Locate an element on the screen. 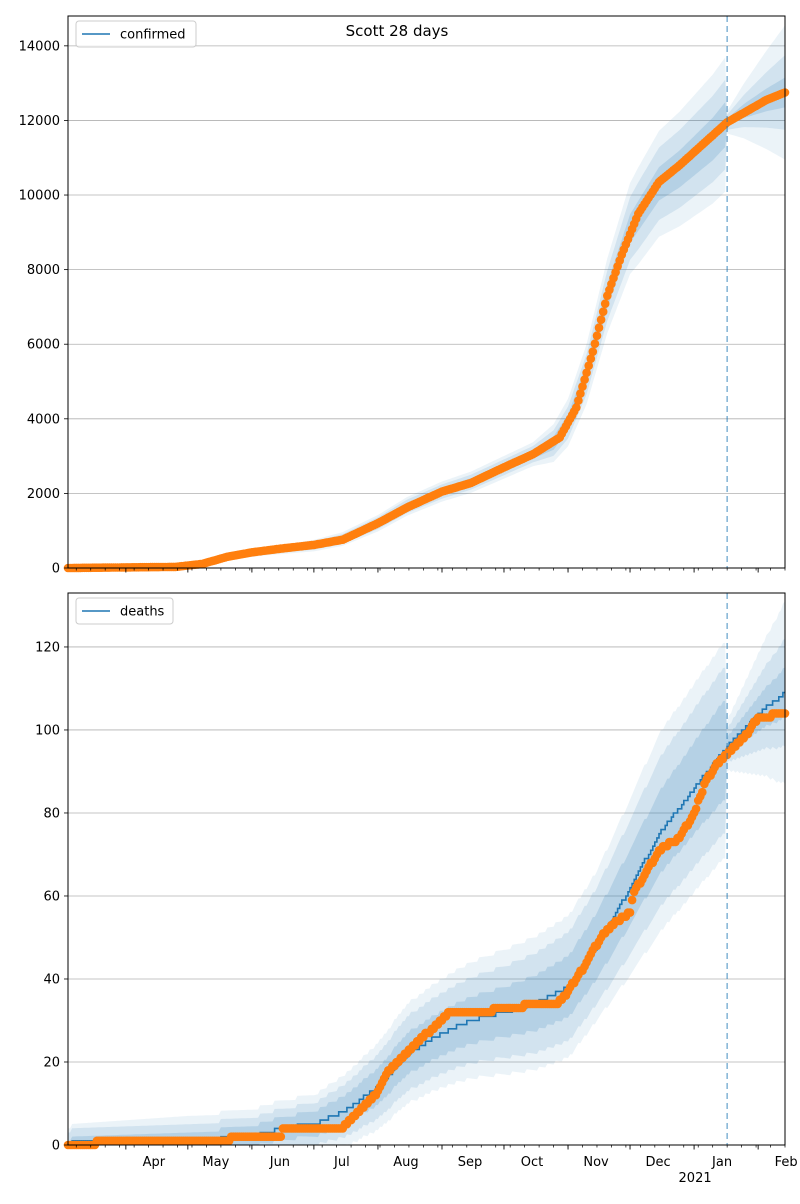 The height and width of the screenshot is (1204, 800). figure-title: Scott 28 days is located at coordinates (397, 31).